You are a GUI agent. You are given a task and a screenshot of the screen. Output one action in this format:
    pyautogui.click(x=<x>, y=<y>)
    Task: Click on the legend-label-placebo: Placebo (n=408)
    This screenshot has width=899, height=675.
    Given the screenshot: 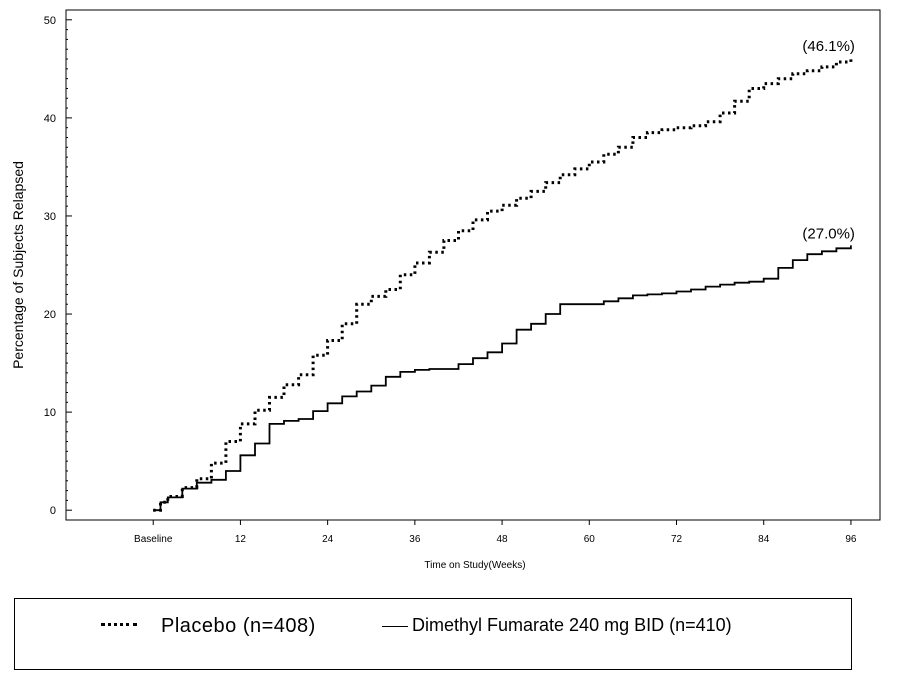 What is the action you would take?
    pyautogui.click(x=238, y=626)
    